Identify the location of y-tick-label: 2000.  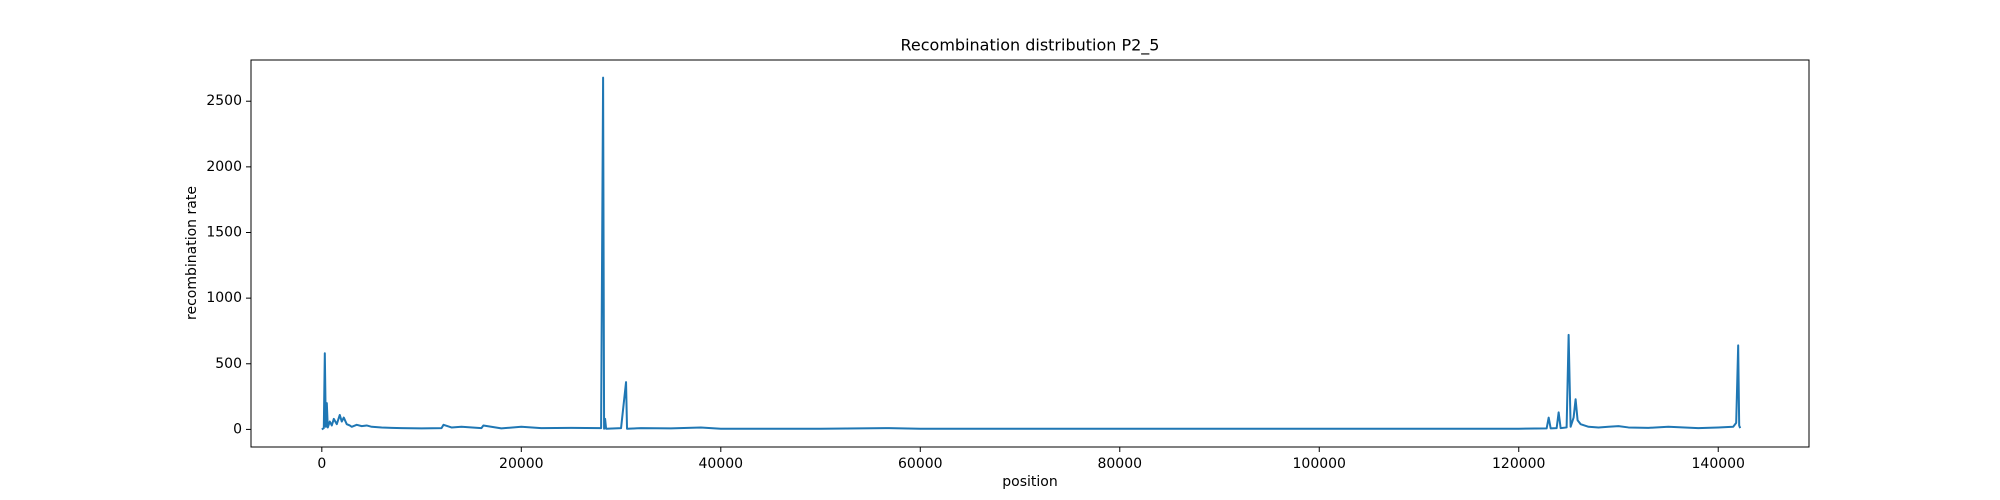
(224, 167).